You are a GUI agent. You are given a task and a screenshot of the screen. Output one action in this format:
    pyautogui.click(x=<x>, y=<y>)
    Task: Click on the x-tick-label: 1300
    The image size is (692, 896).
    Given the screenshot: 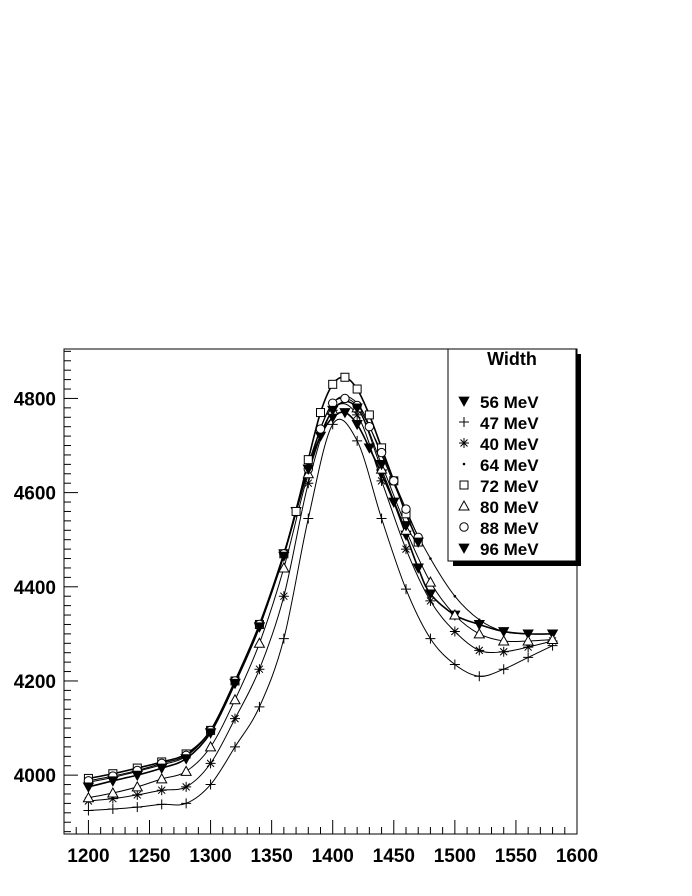 What is the action you would take?
    pyautogui.click(x=210, y=856)
    